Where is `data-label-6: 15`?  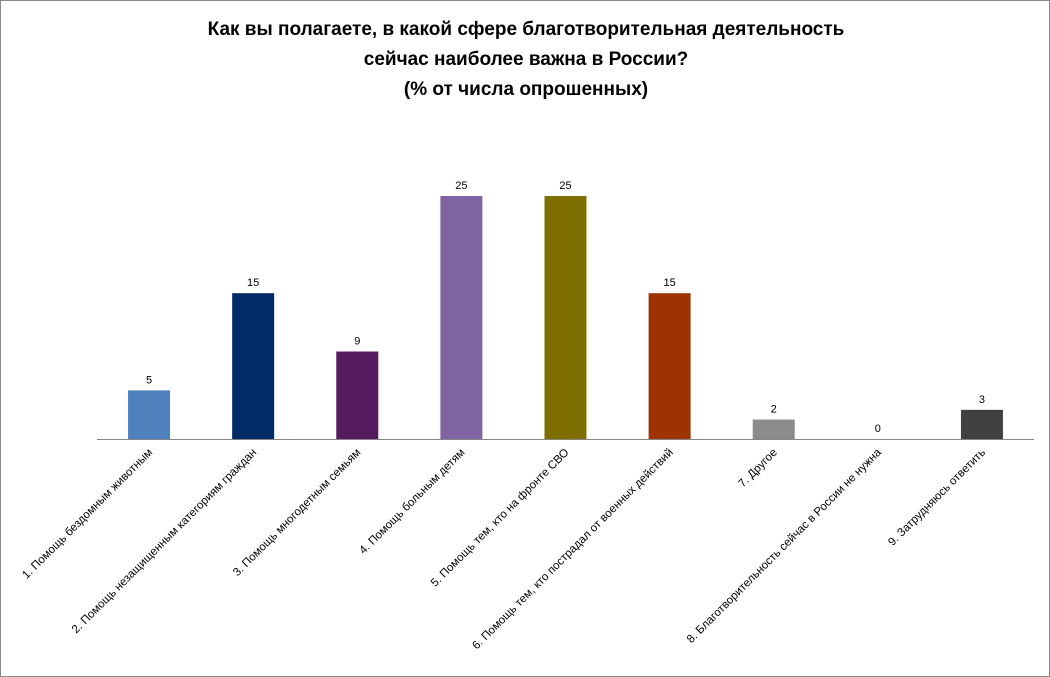 data-label-6: 15 is located at coordinates (669, 283).